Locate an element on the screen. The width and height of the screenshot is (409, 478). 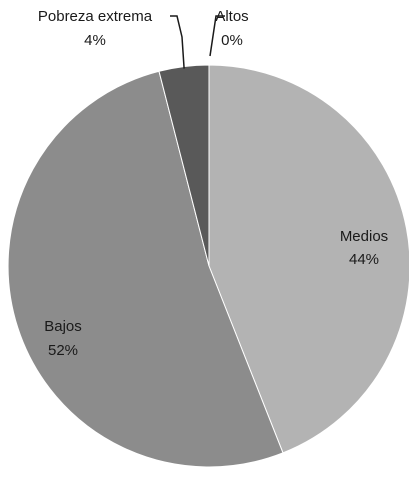
slice-value-altos: 0% is located at coordinates (232, 40).